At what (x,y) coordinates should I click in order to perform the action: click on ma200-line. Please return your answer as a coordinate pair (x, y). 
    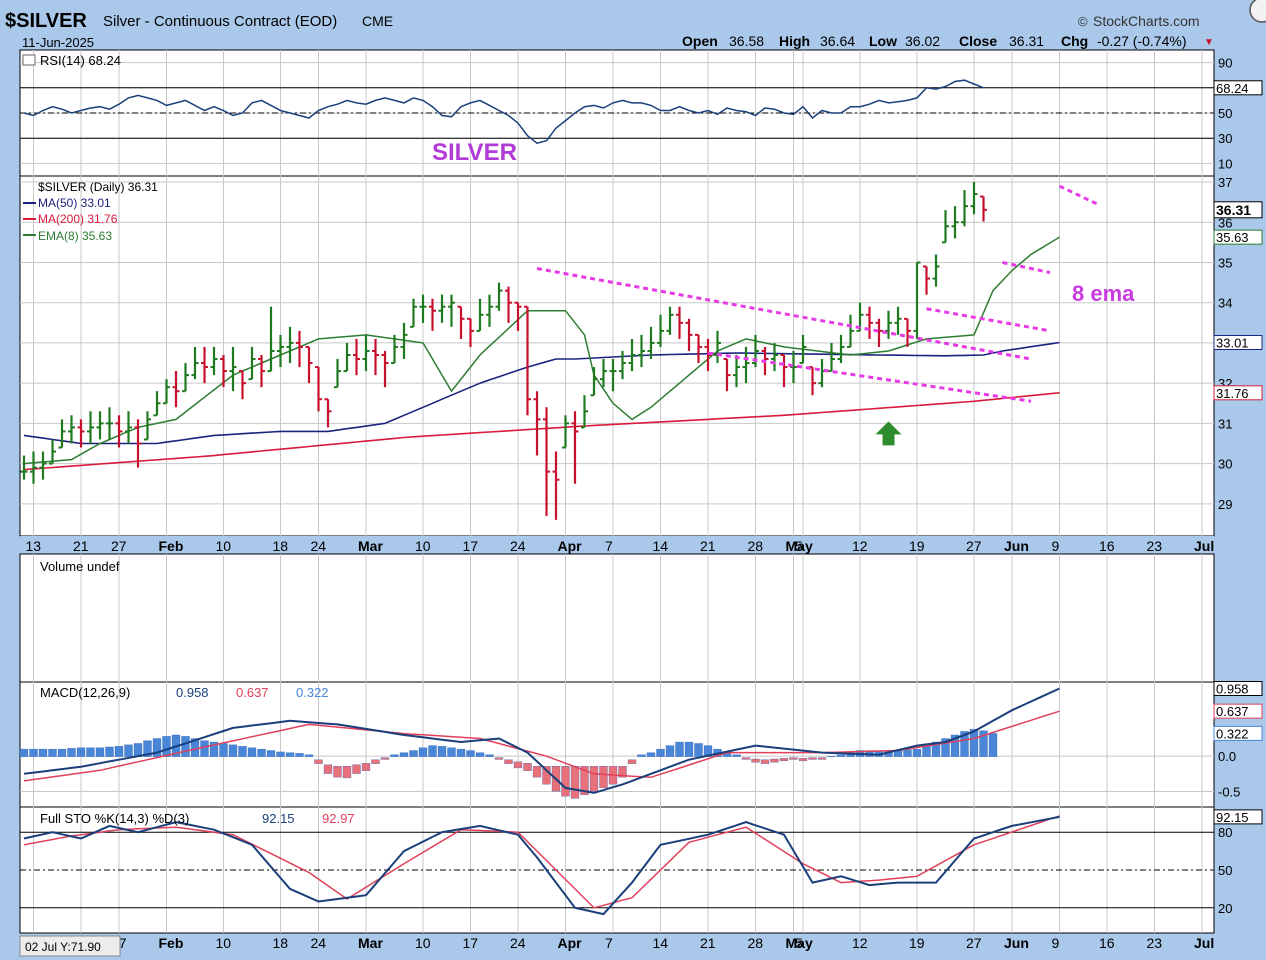
    Looking at the image, I should click on (541, 431).